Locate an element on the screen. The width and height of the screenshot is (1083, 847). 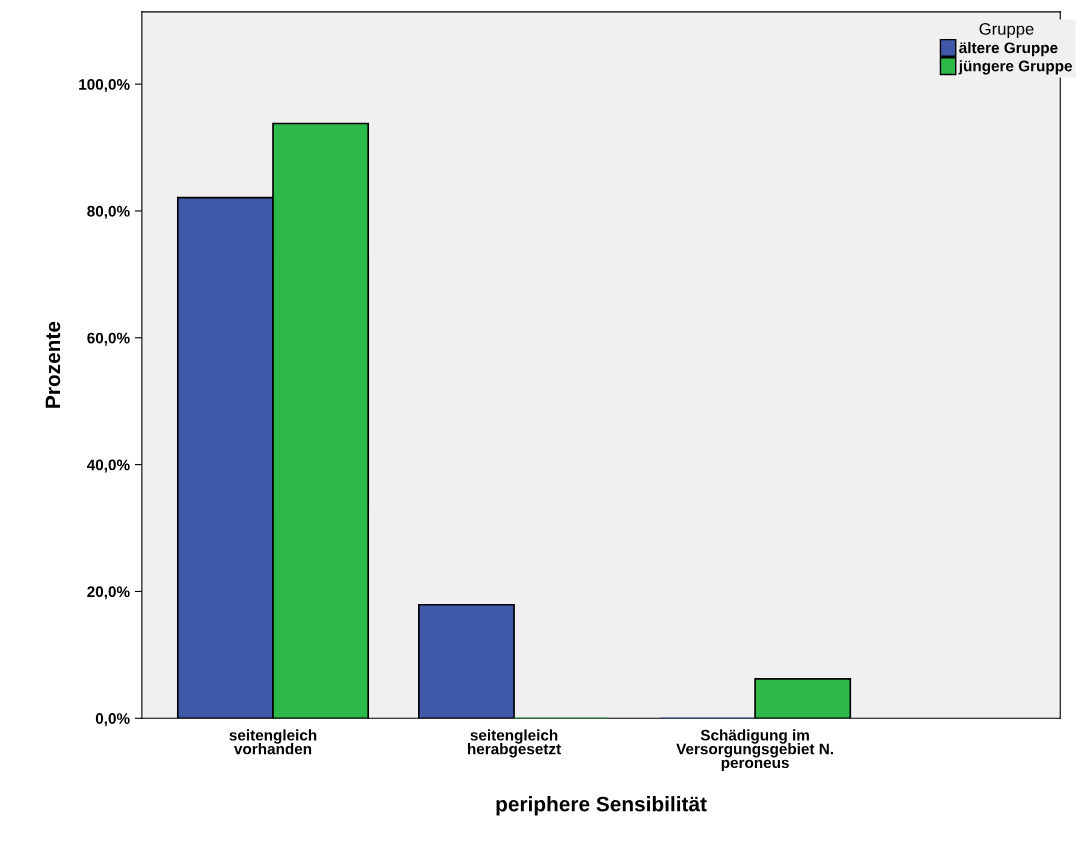
y-tick-label: 40,0% is located at coordinates (108, 466).